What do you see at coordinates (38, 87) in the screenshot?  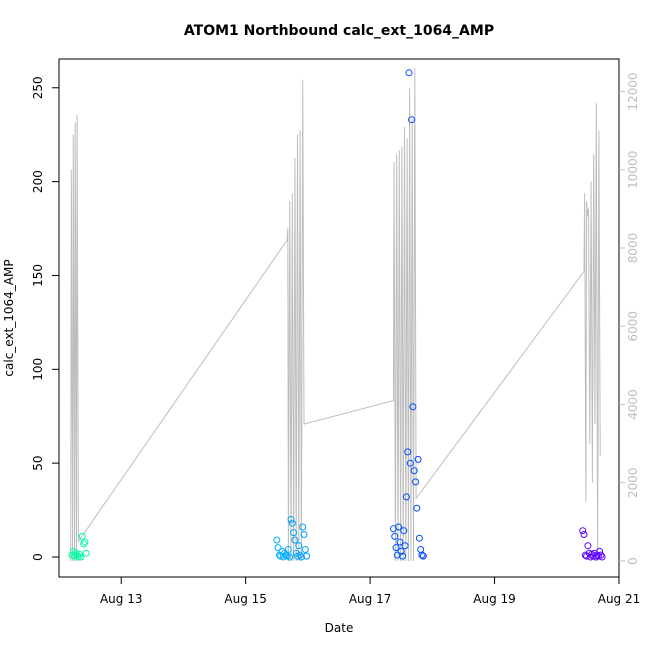 I see `y-tick-label: 250` at bounding box center [38, 87].